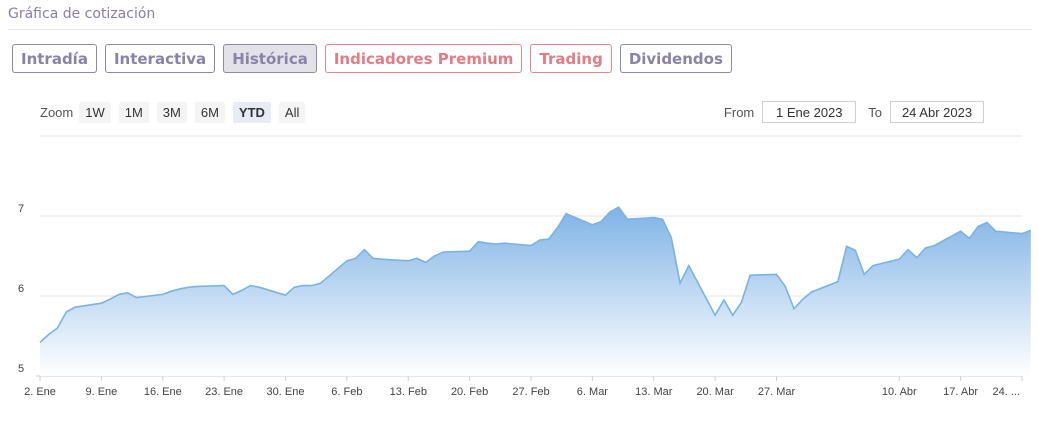 This screenshot has height=422, width=1038. I want to click on zoom-all-button: All, so click(292, 112).